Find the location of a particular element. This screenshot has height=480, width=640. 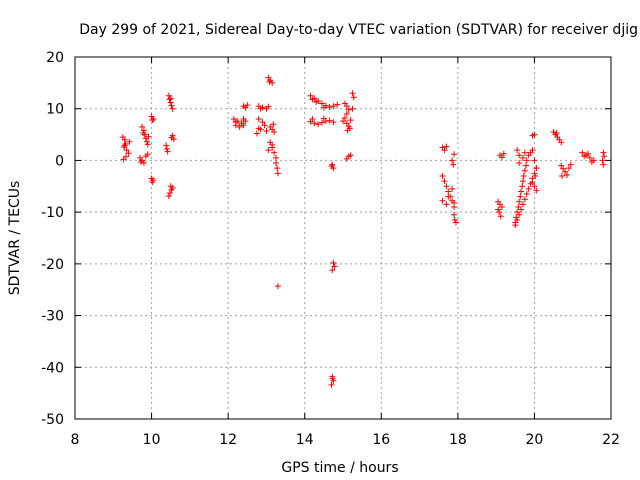

y-tick-label: 0 is located at coordinates (59, 161).